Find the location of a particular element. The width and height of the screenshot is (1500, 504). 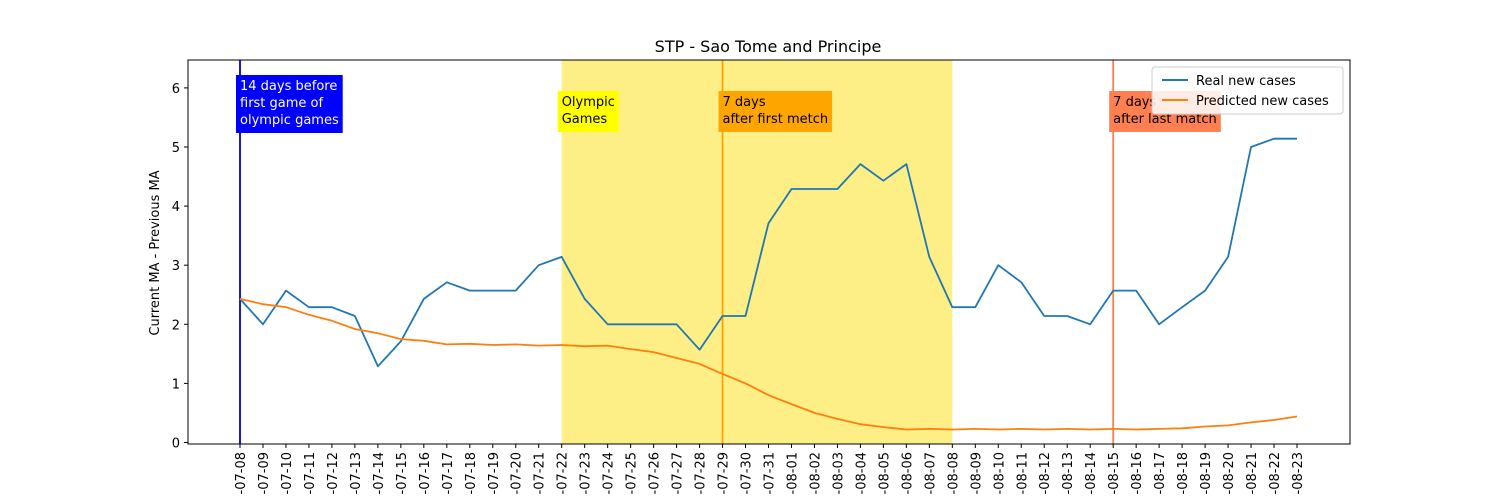

annotation-1: Olympic Games is located at coordinates (588, 111).